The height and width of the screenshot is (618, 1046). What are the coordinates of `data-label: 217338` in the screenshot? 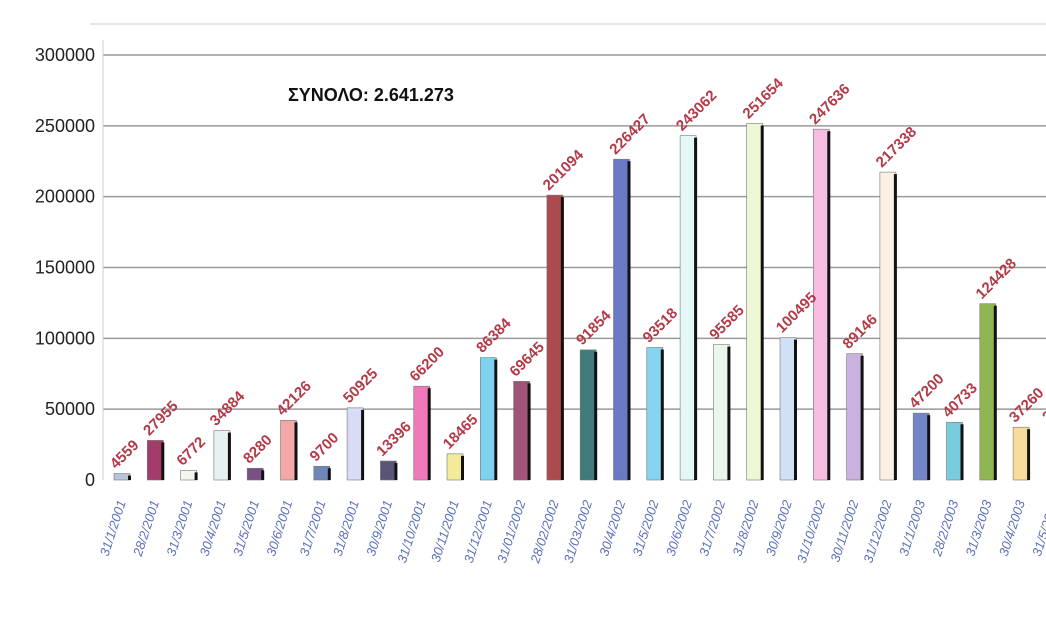 It's located at (896, 147).